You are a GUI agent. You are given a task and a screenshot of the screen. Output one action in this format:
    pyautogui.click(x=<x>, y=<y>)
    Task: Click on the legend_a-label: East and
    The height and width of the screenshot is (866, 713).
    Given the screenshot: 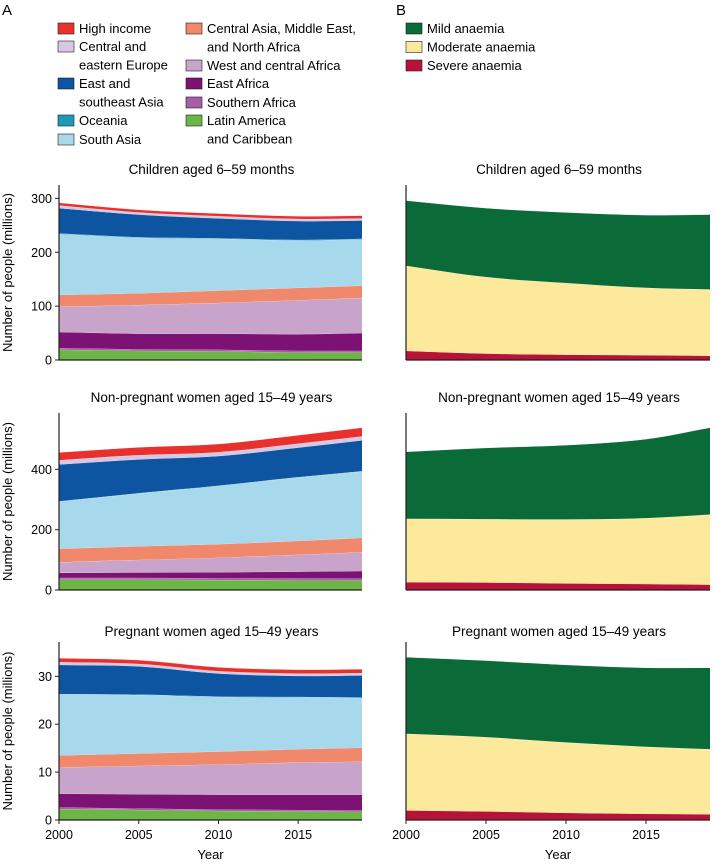 What is the action you would take?
    pyautogui.click(x=104, y=83)
    